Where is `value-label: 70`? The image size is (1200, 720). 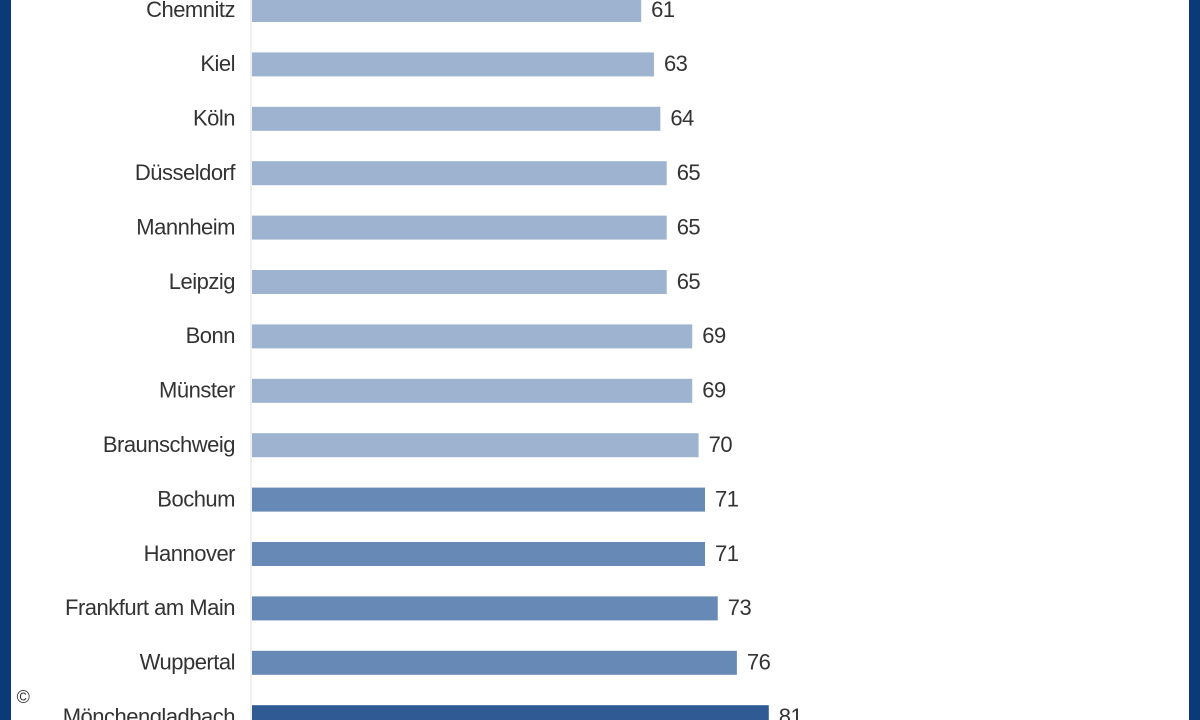 value-label: 70 is located at coordinates (721, 444).